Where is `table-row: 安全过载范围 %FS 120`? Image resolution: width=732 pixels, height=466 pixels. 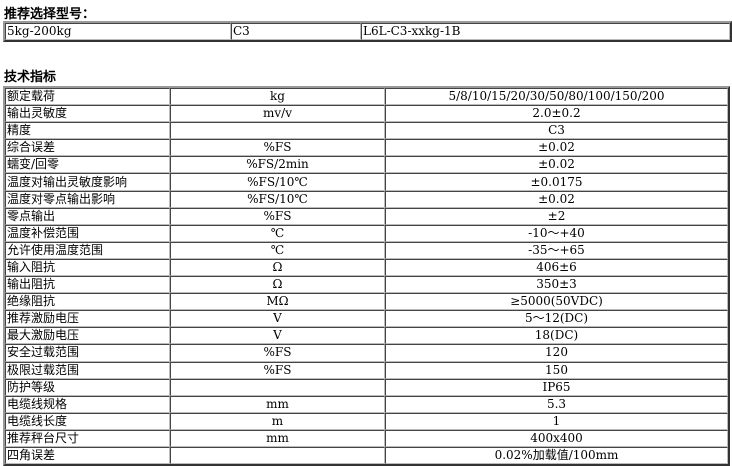
table-row: 安全过载范围 %FS 120 is located at coordinates (366, 353).